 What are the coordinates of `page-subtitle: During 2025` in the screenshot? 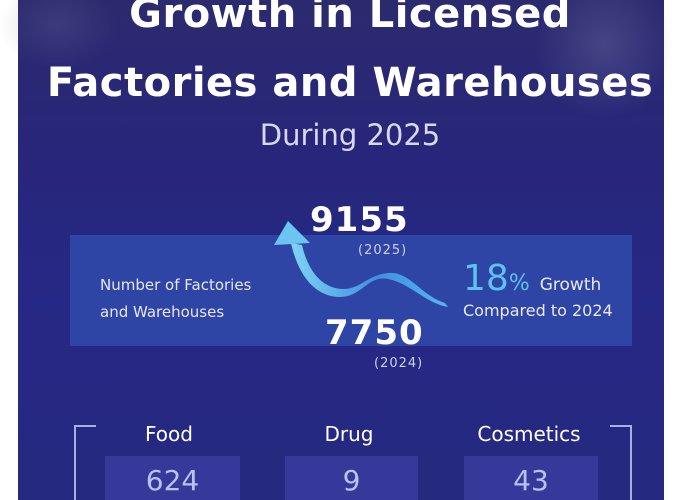 It's located at (350, 135).